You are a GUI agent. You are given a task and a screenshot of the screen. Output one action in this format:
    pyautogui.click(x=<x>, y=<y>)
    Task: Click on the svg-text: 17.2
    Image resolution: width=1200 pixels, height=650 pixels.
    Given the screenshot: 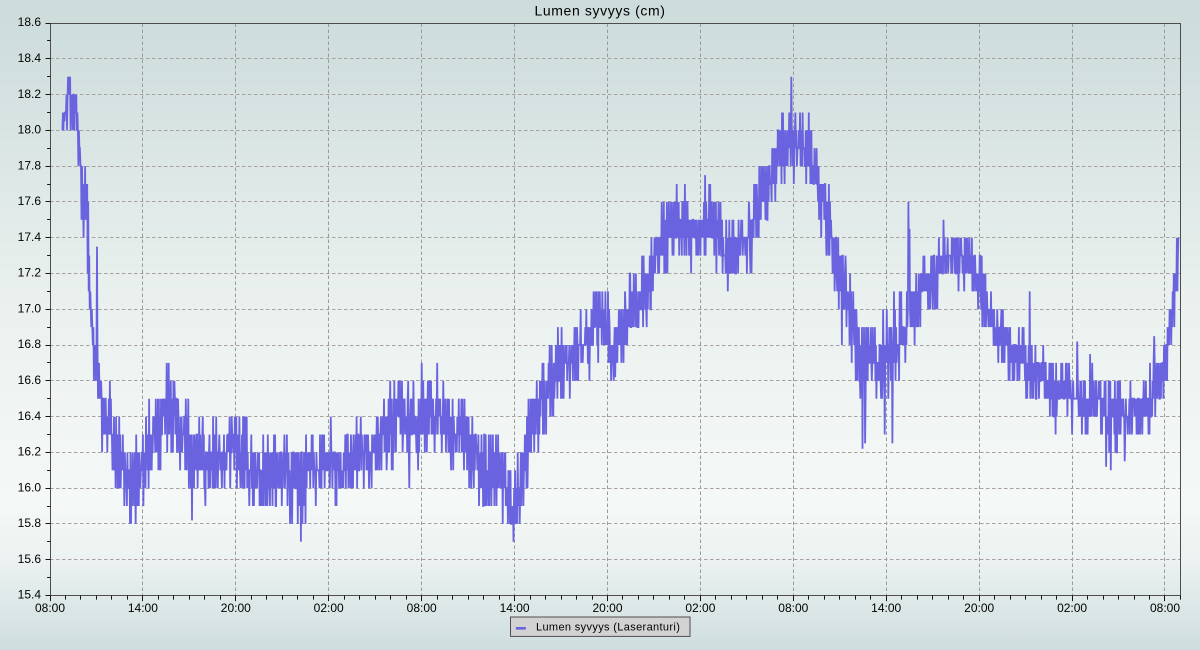 What is the action you would take?
    pyautogui.click(x=30, y=273)
    